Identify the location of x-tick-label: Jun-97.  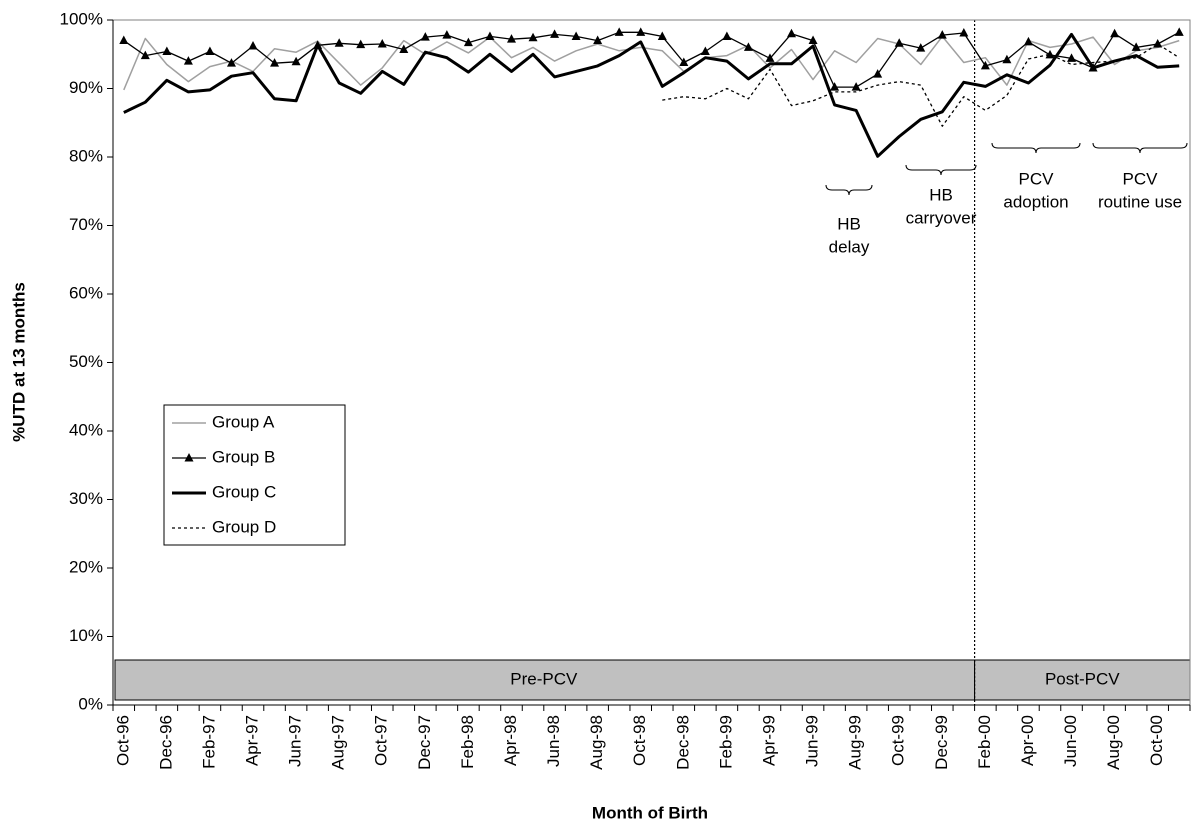
(295, 741).